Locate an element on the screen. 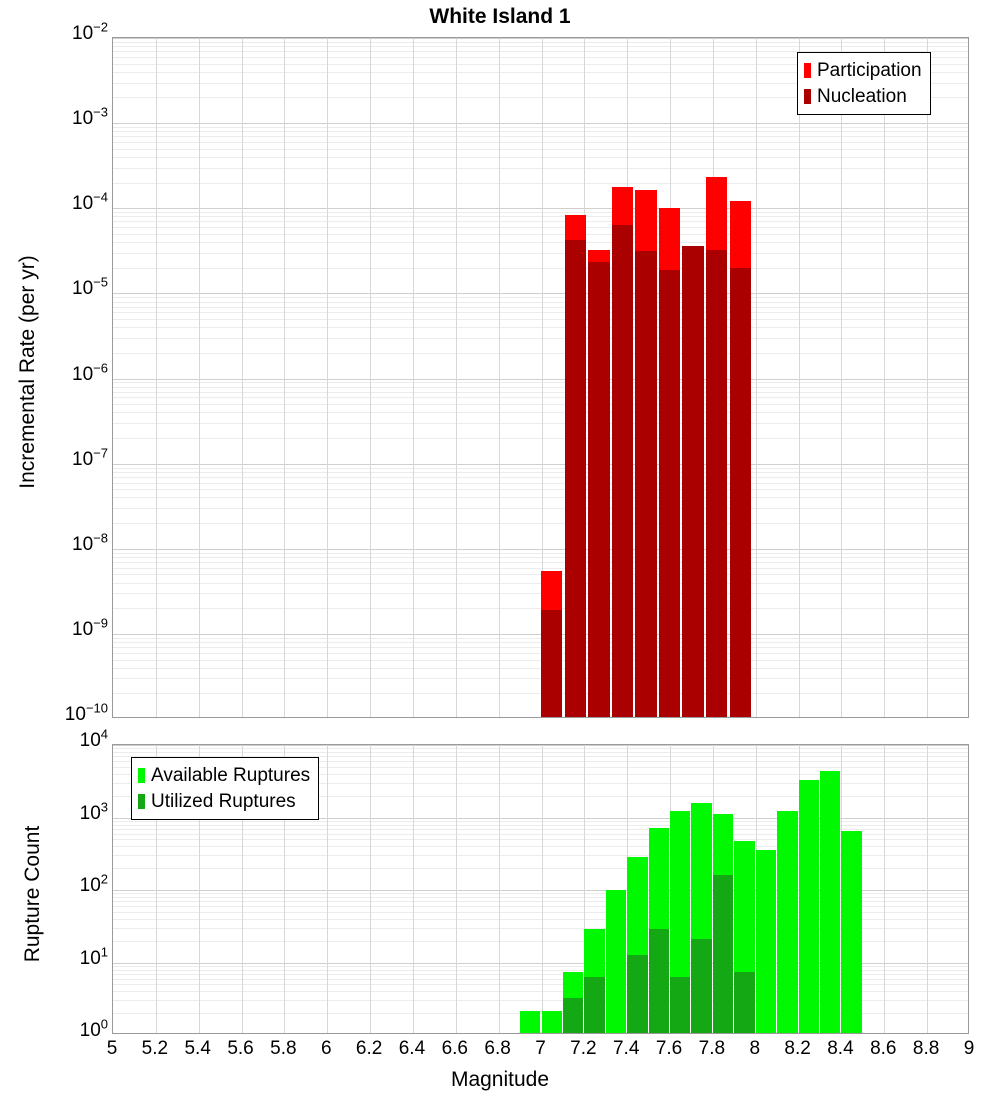  legend-item: Utilized Ruptures is located at coordinates (224, 801).